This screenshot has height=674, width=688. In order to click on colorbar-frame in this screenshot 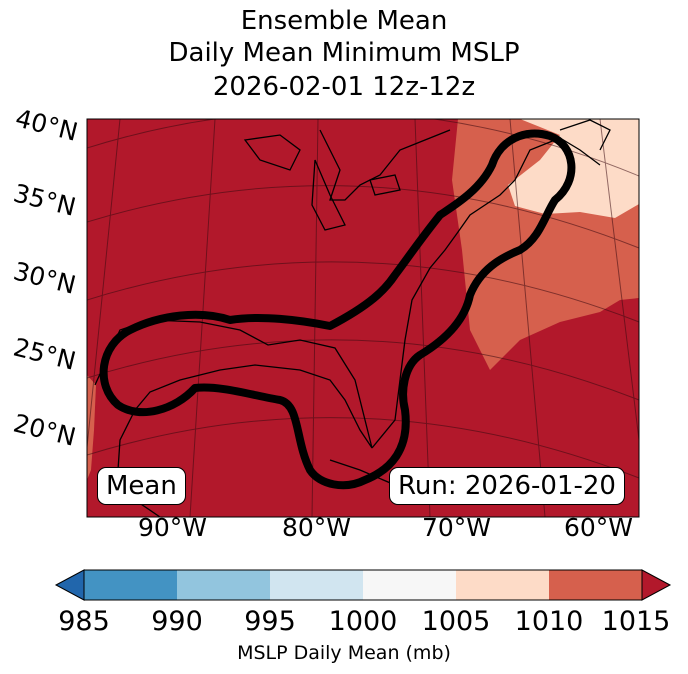, I will do `click(363, 585)`.